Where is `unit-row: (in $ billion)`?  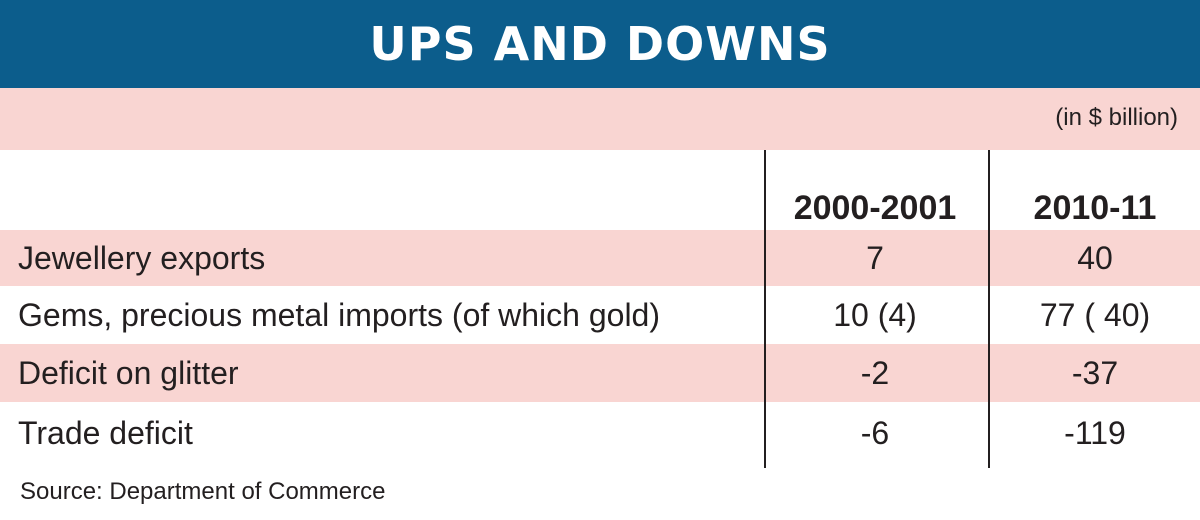
unit-row: (in $ billion) is located at coordinates (600, 119).